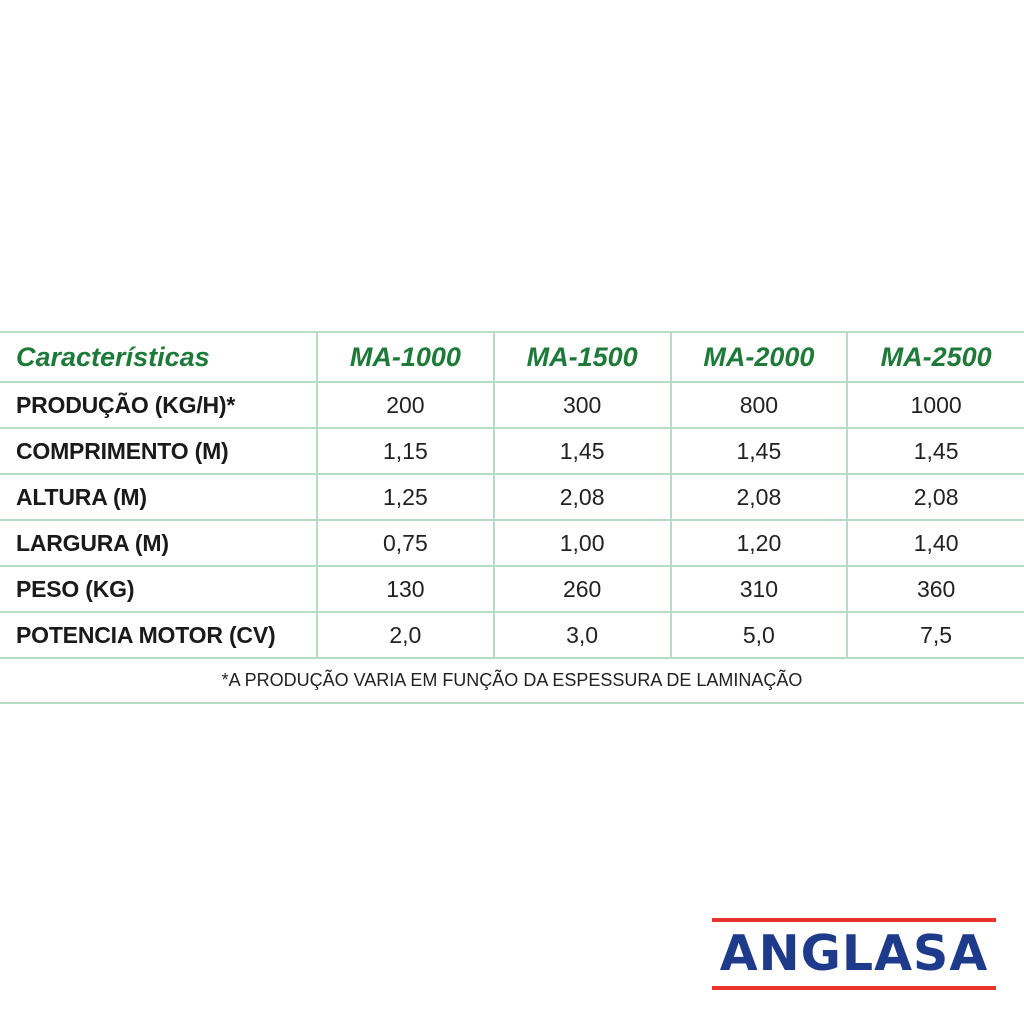 Image resolution: width=1024 pixels, height=1024 pixels. What do you see at coordinates (758, 635) in the screenshot?
I see `table-cell: 5,0` at bounding box center [758, 635].